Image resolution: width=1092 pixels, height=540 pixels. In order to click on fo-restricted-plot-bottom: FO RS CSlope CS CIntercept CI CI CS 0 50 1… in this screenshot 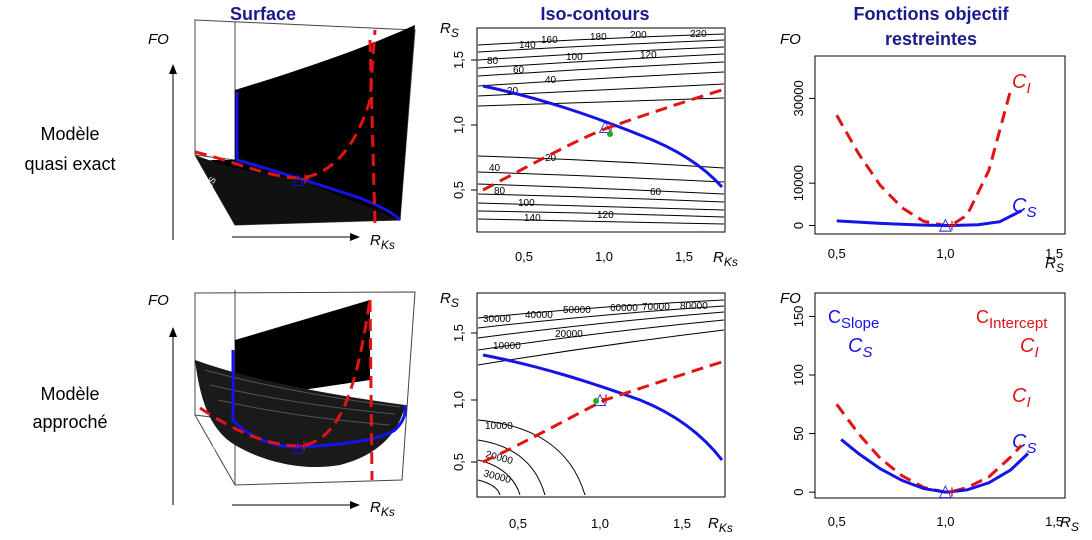, I will do `click(929, 412)`.